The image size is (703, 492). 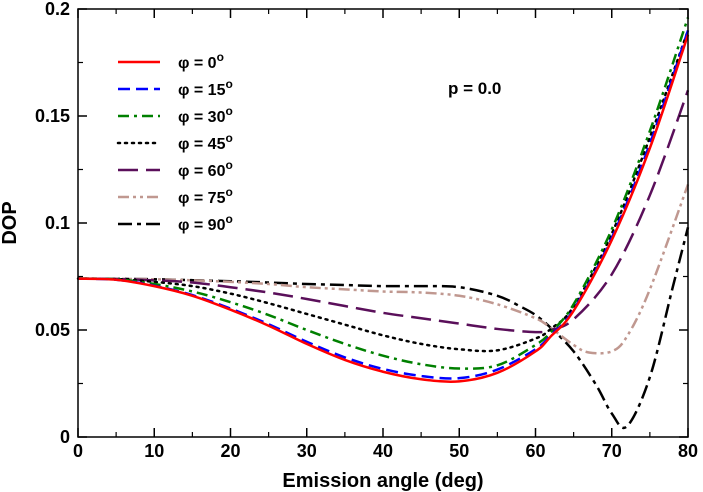 What do you see at coordinates (205, 196) in the screenshot?
I see `legend-label: φ = 75o` at bounding box center [205, 196].